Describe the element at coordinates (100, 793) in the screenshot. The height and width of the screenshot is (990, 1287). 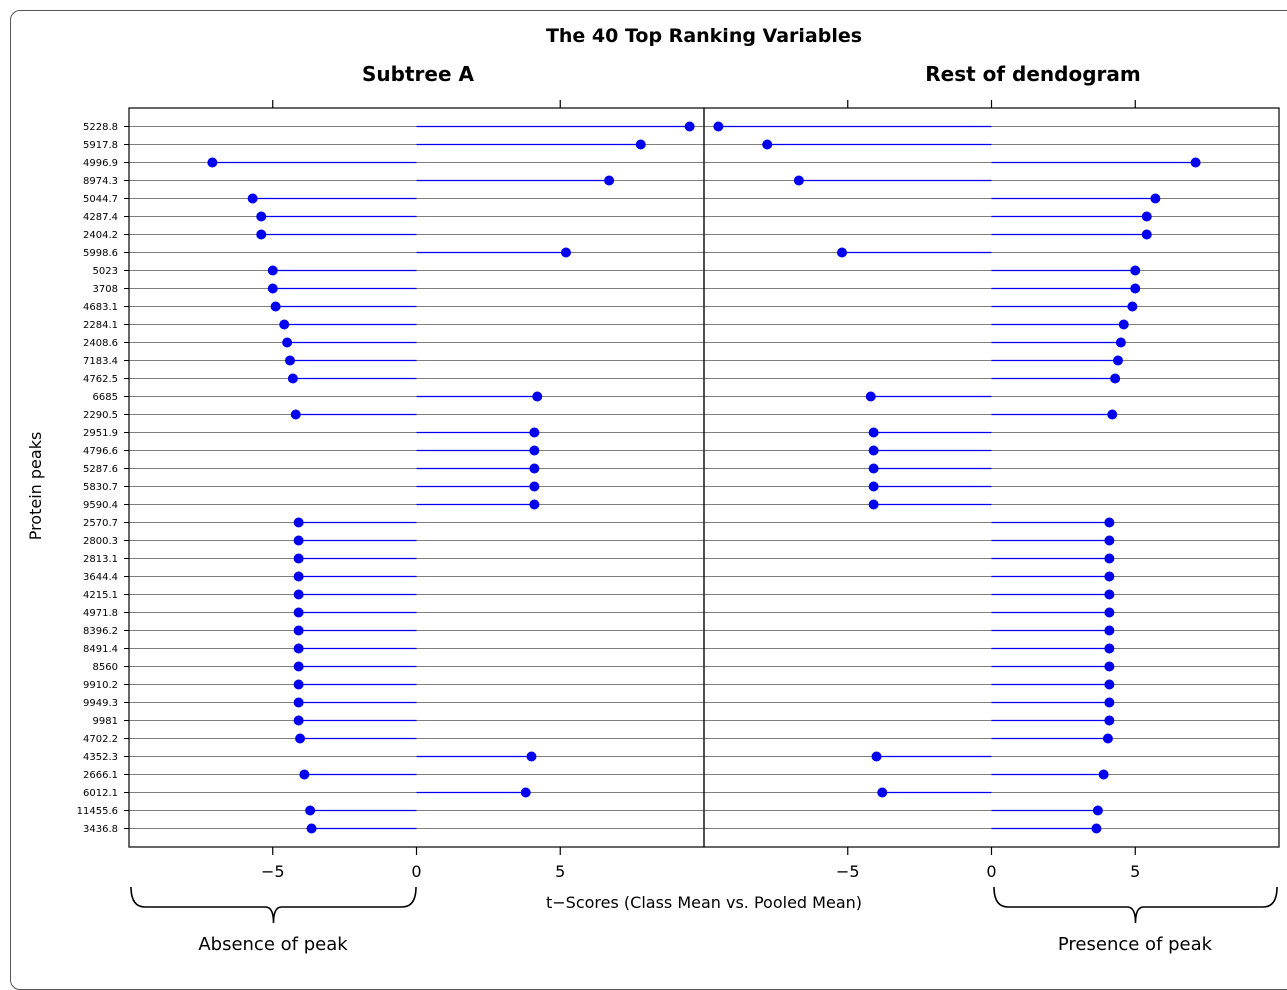
I see `y-tick-label: 6012.1` at that location.